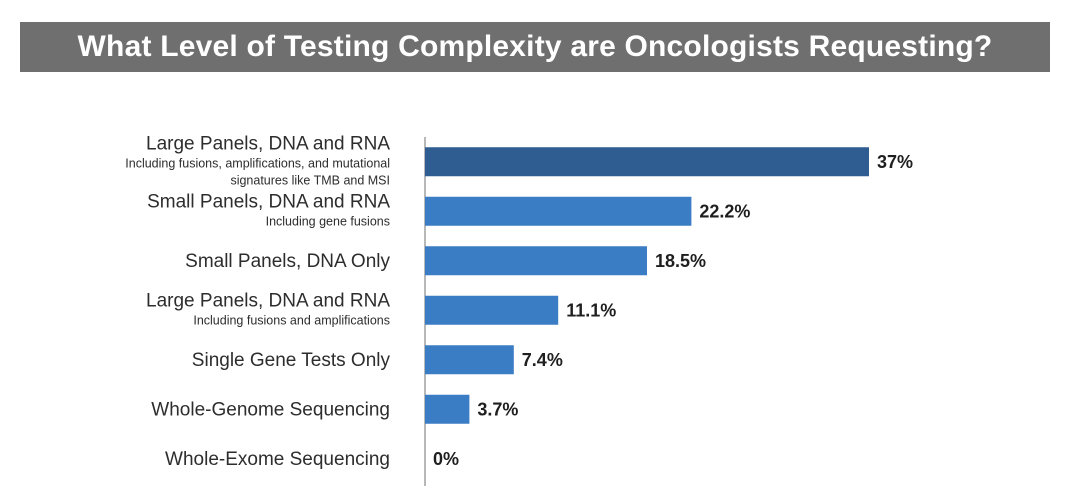  What do you see at coordinates (277, 459) in the screenshot?
I see `category-label-6: Whole-Exome Sequencing` at bounding box center [277, 459].